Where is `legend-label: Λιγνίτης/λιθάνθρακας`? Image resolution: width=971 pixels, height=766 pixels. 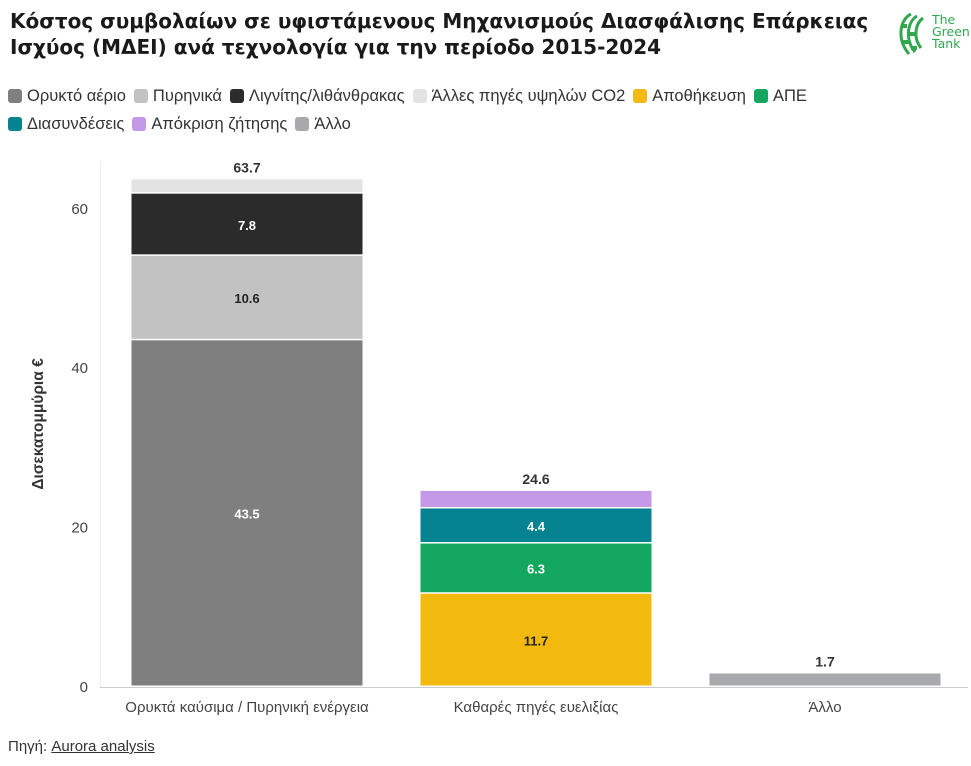
legend-label: Λιγνίτης/λιθάνθρακας is located at coordinates (326, 95).